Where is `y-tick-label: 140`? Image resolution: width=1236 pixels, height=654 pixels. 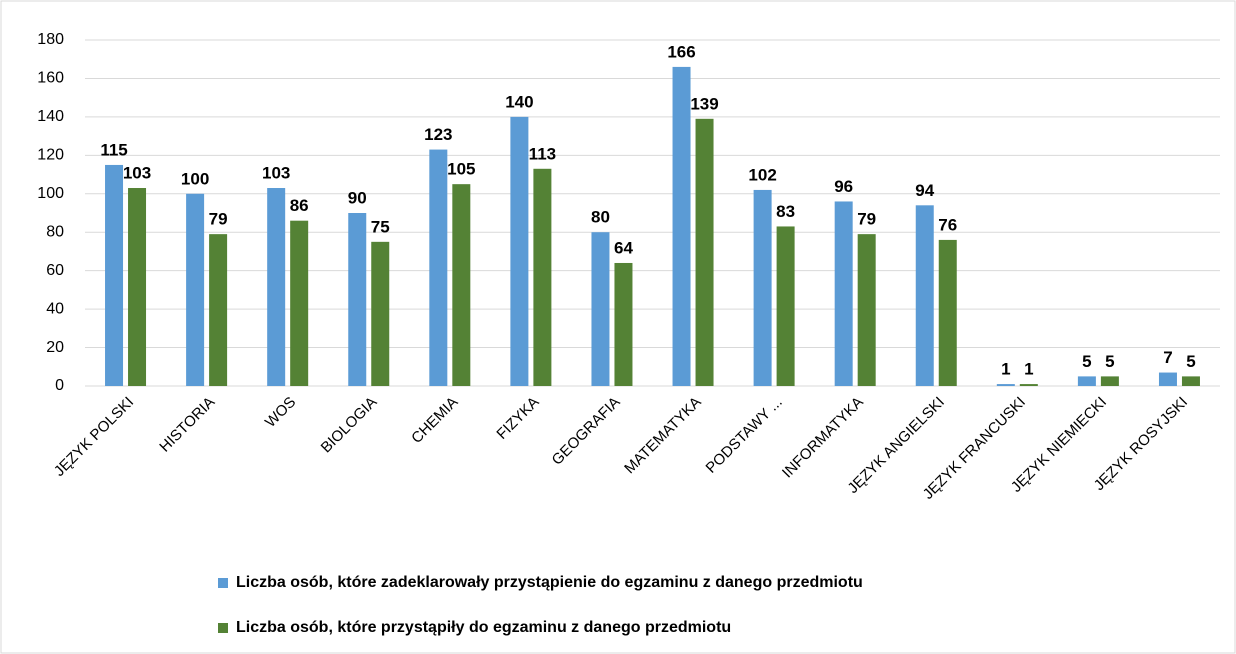 y-tick-label: 140 is located at coordinates (50, 116).